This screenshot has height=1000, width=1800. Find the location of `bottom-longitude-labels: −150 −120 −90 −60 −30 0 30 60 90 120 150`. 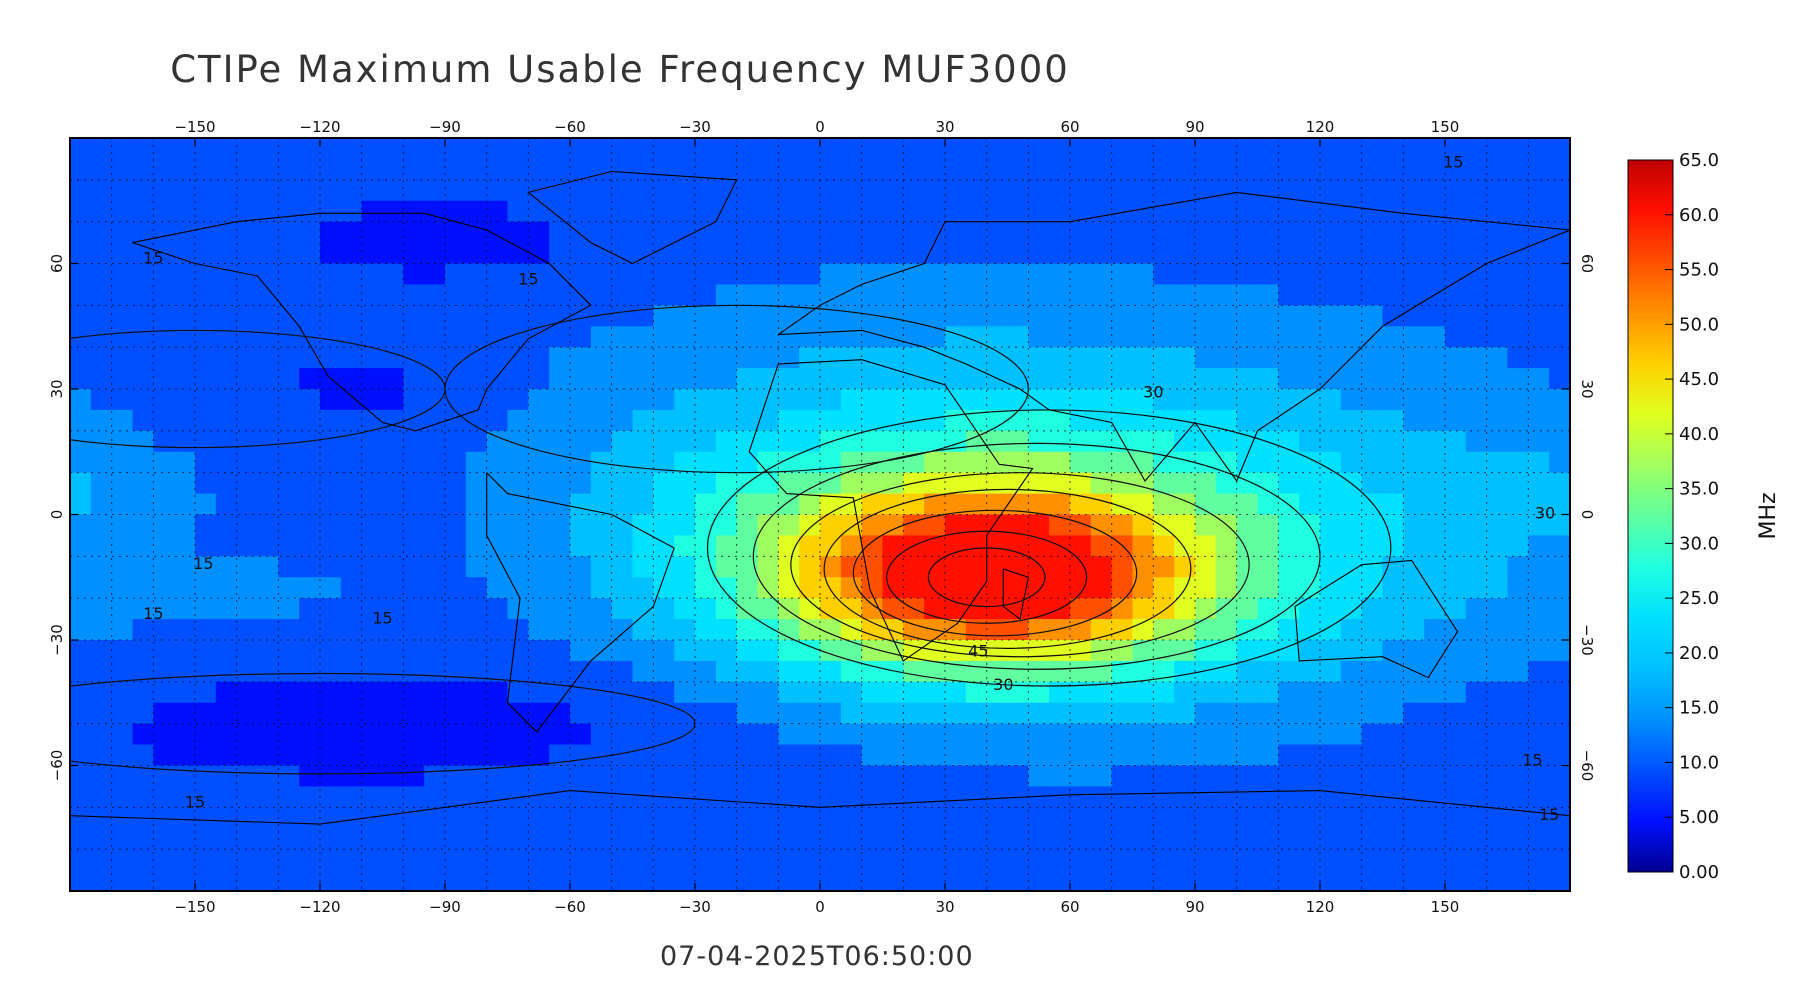

bottom-longitude-labels: −150 −120 −90 −60 −30 0 30 60 90 120 150 is located at coordinates (816, 907).